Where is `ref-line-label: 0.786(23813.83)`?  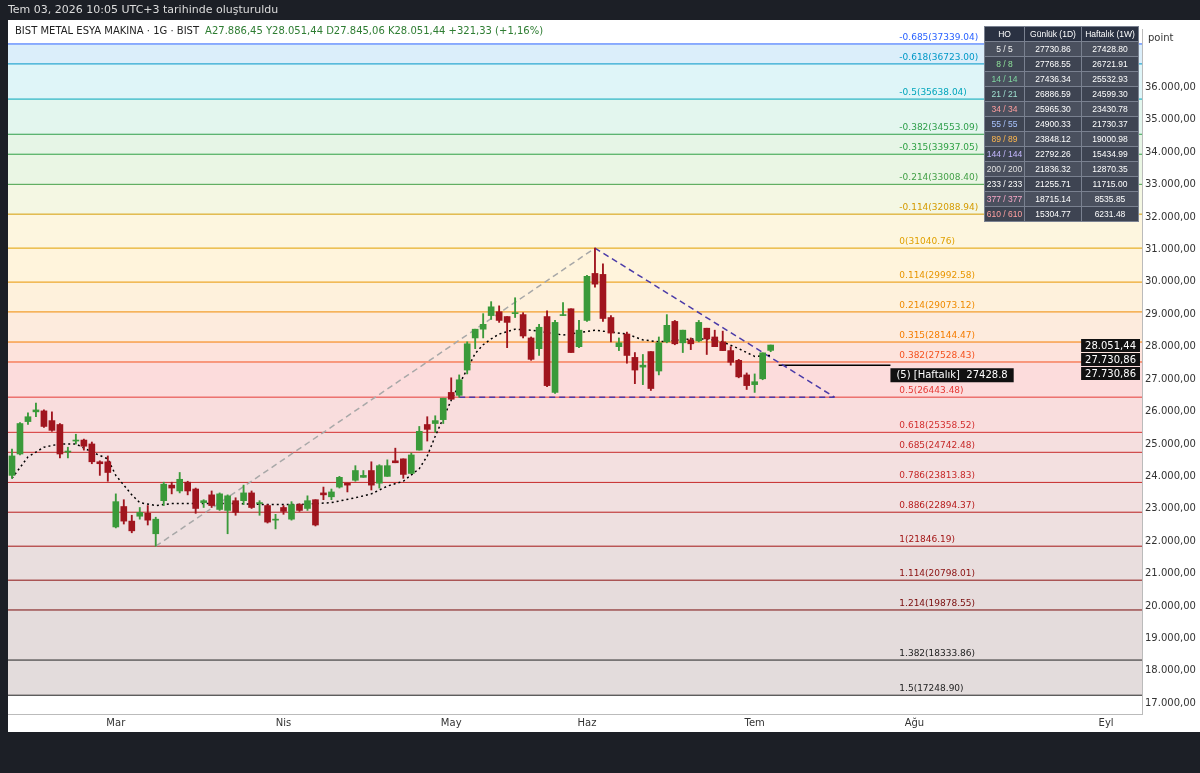 ref-line-label: 0.786(23813.83) is located at coordinates (937, 475).